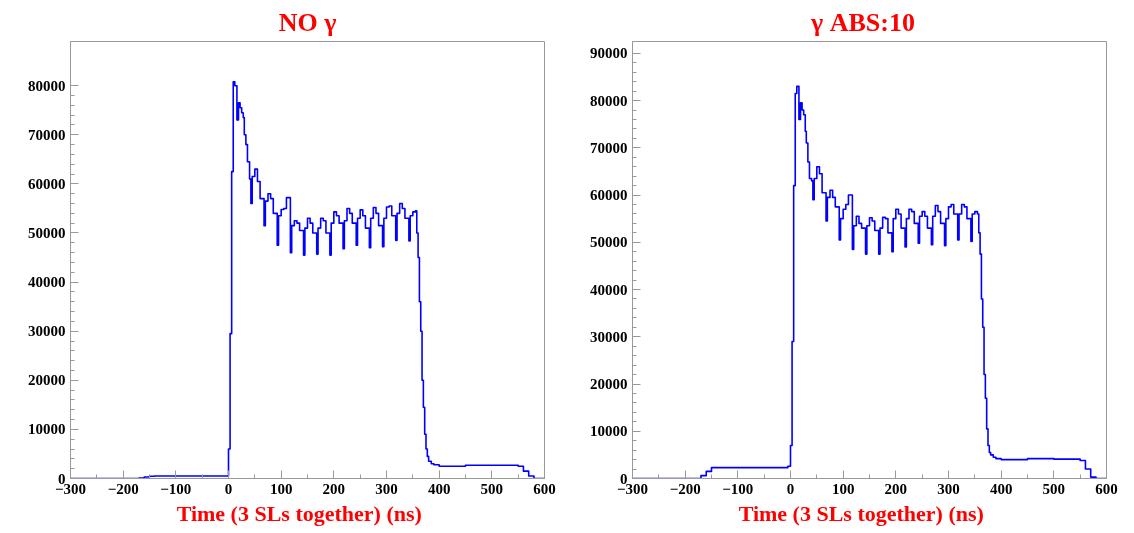 The image size is (1134, 533). What do you see at coordinates (609, 53) in the screenshot?
I see `y-tick-label: 90000` at bounding box center [609, 53].